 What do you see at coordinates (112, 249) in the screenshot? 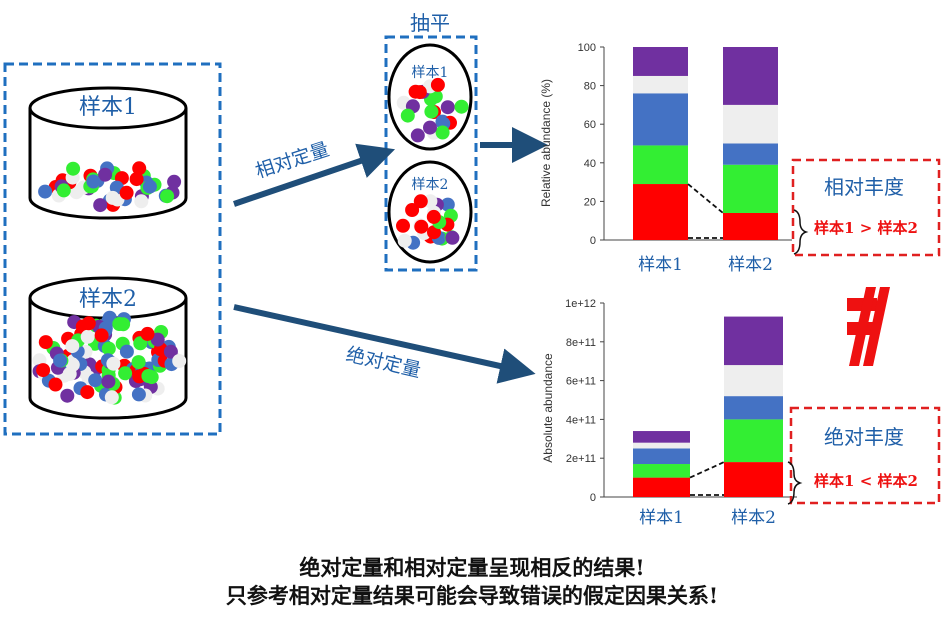
I see `samples-box` at bounding box center [112, 249].